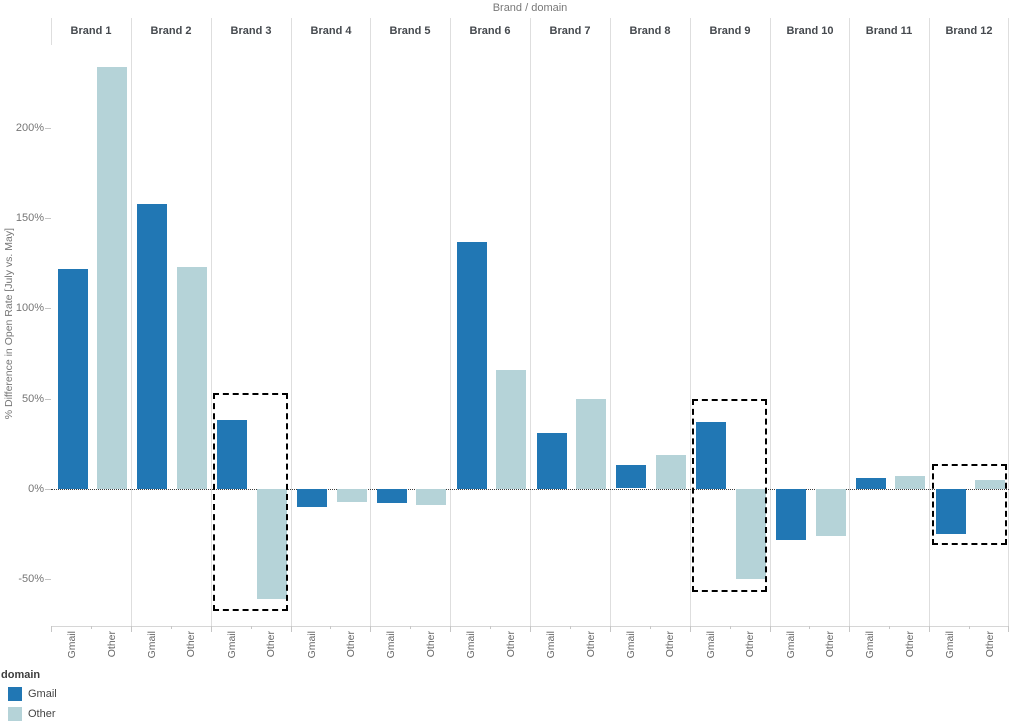 This screenshot has width=1012, height=724. Describe the element at coordinates (650, 31) in the screenshot. I see `column-header-brand-8: Brand 8` at that location.